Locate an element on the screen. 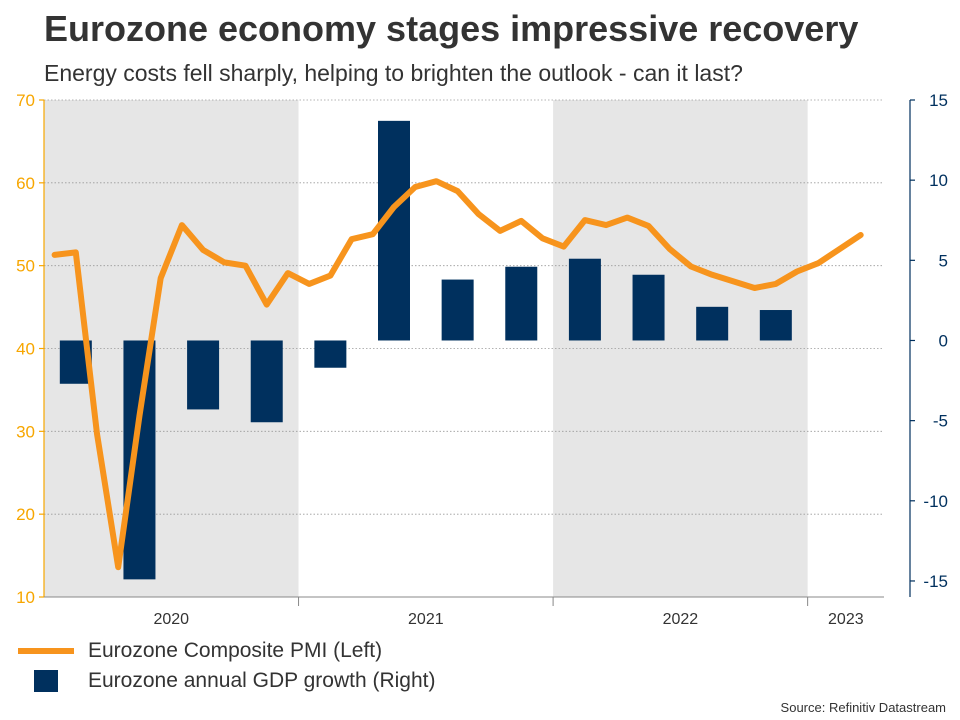 Image resolution: width=960 pixels, height=720 pixels. legend-item-pmi: Eurozone Composite PMI (Left) is located at coordinates (226, 651).